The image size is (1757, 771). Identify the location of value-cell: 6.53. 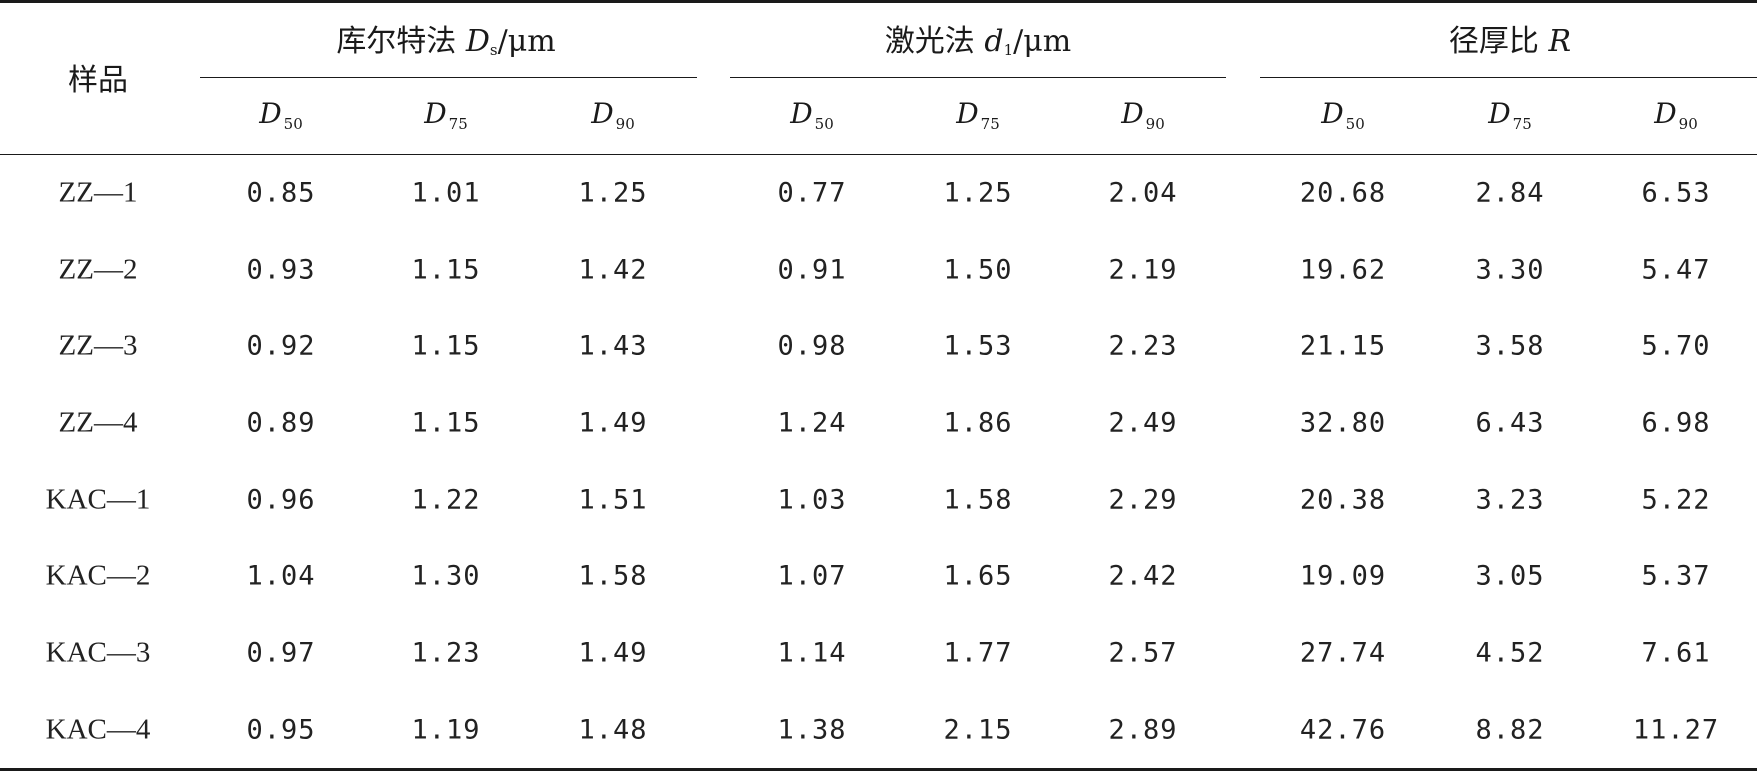
(1676, 193).